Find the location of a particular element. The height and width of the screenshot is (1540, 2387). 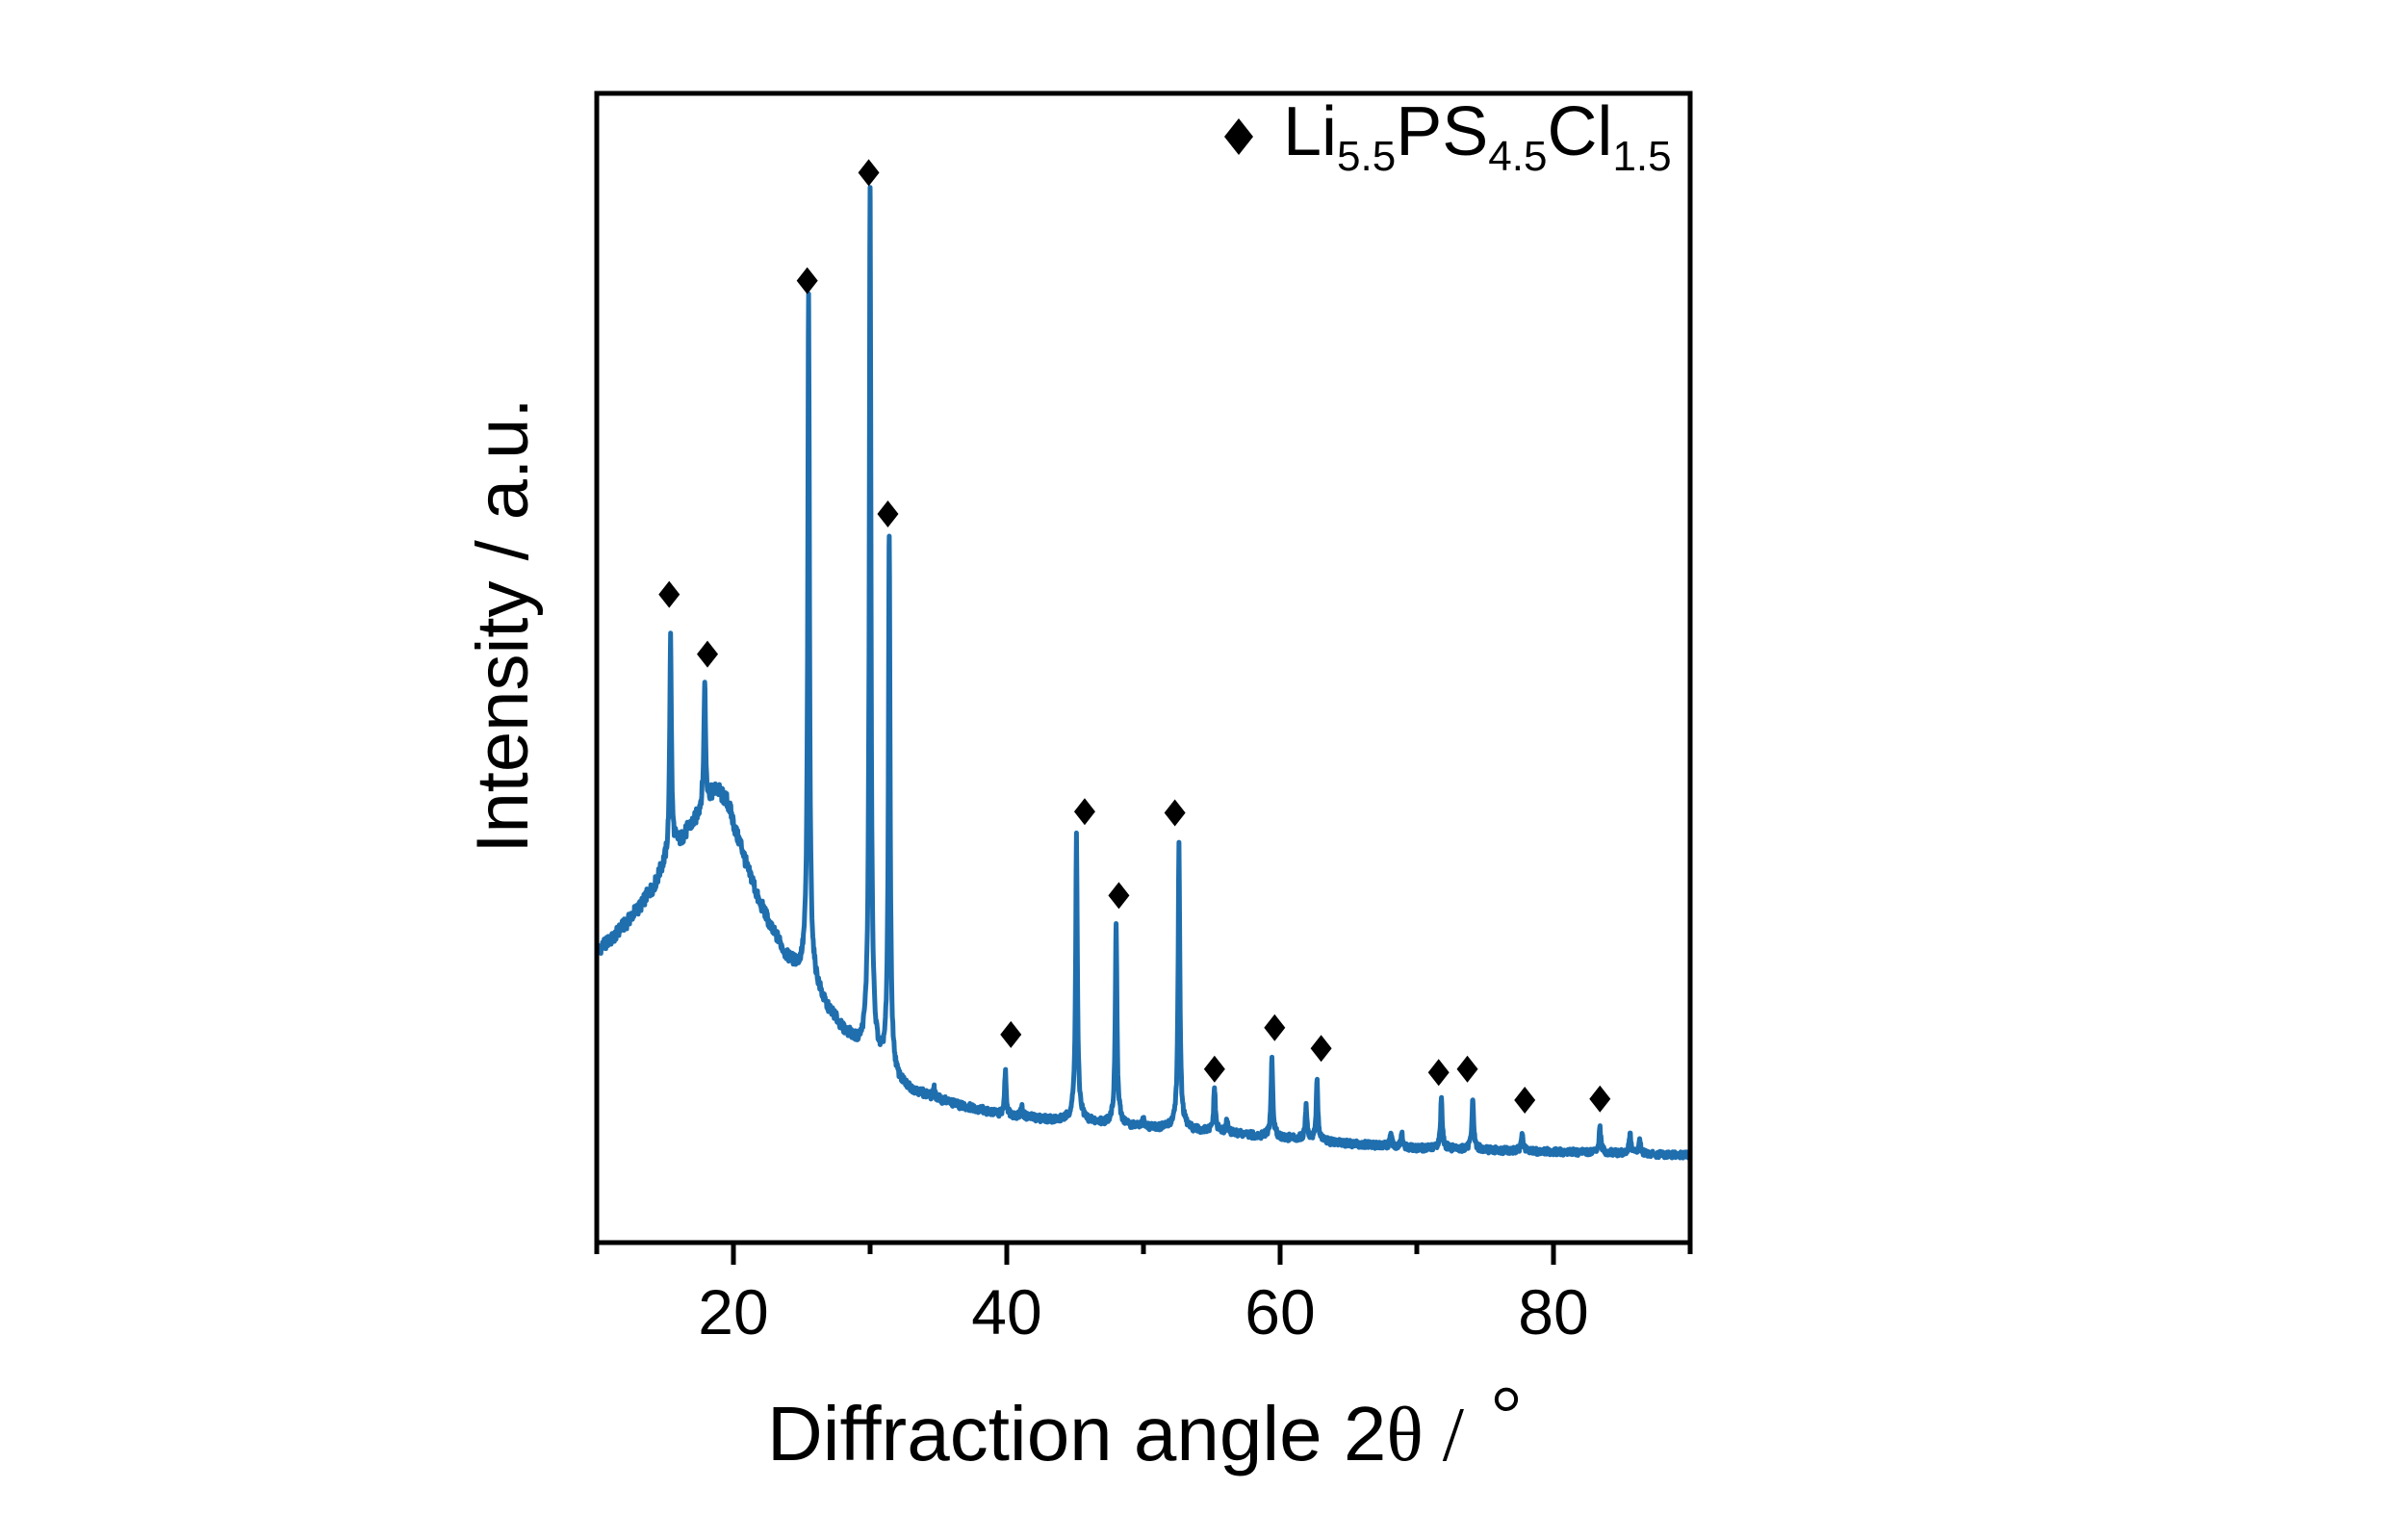

legend-formula-subscript: 5.5 is located at coordinates (1366, 156).